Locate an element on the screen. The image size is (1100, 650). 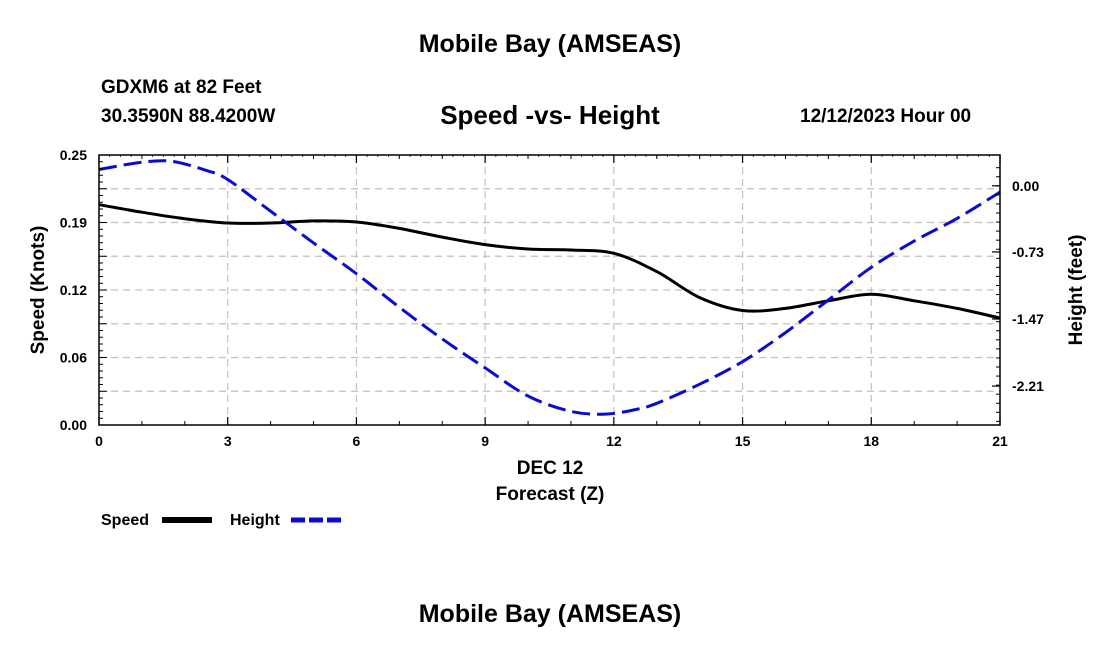
page-title: Mobile Bay (AMSEAS) is located at coordinates (550, 44).